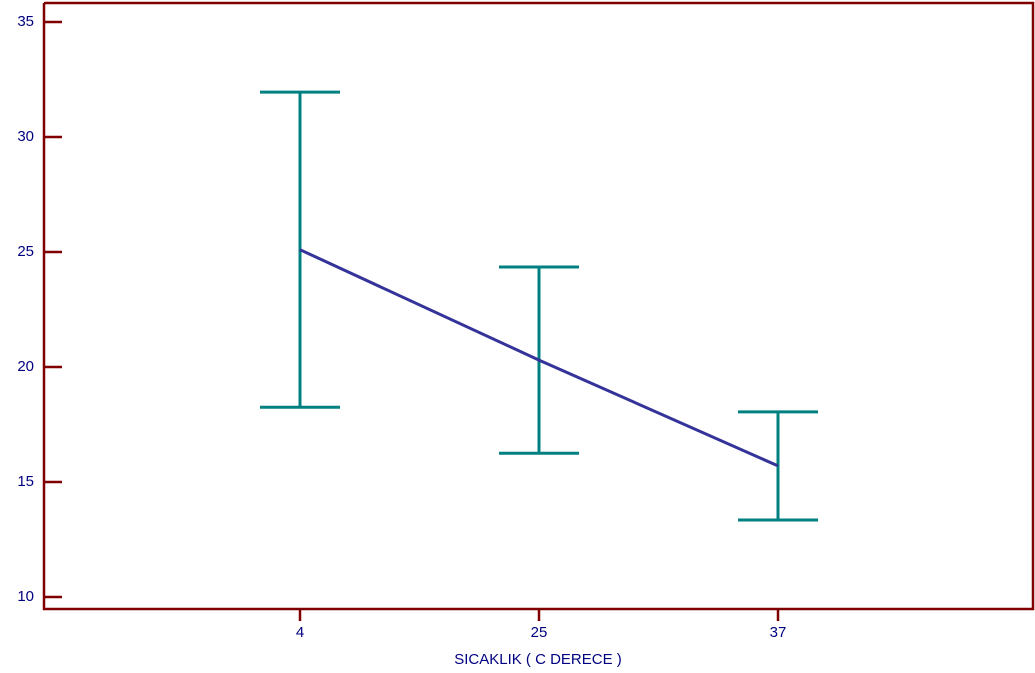  What do you see at coordinates (25, 136) in the screenshot?
I see `y-tick-label: 30` at bounding box center [25, 136].